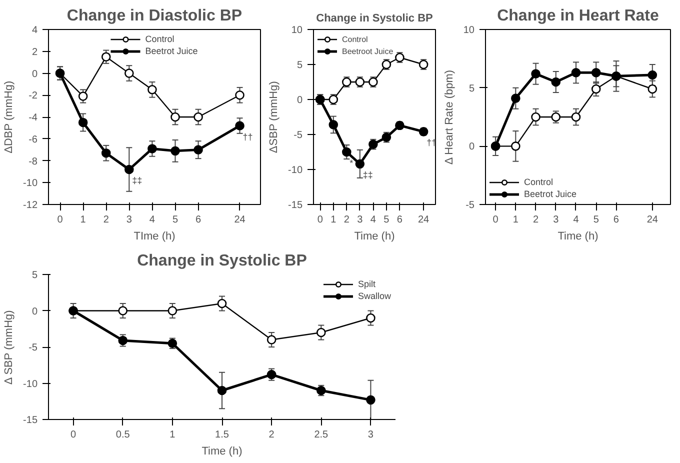 The width and height of the screenshot is (680, 463). I want to click on y-tick-label: -2, so click(33, 96).